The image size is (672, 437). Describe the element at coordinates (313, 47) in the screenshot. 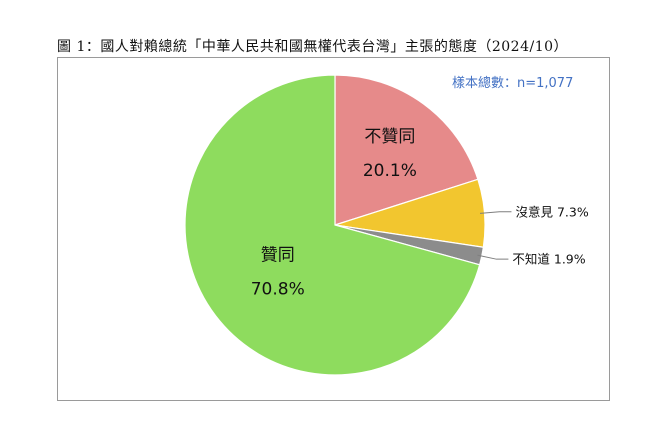

I see `chart-title: 圖 1：國人對賴總統「中華人民共和國無權代表台灣」主張的態度（2024/10）` at that location.